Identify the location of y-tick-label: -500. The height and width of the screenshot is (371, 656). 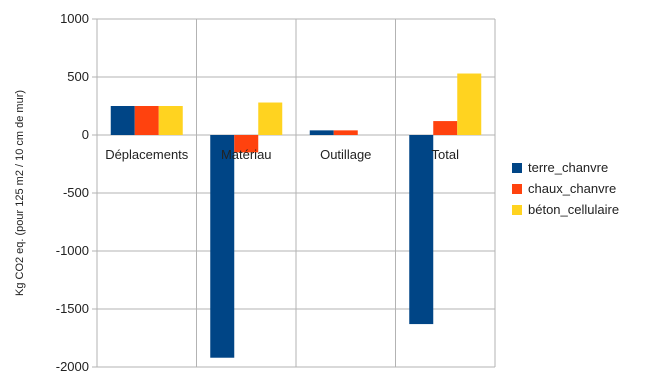
(76, 192).